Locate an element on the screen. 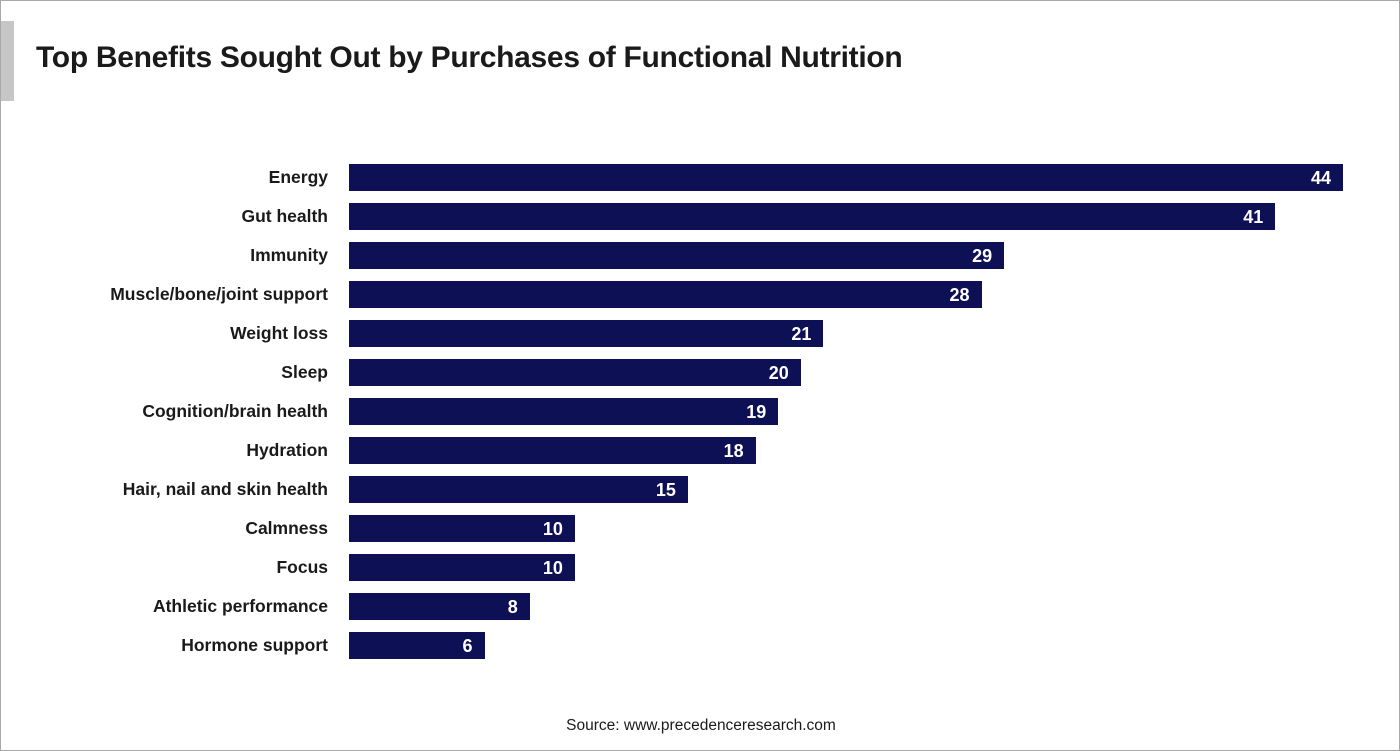 This screenshot has height=751, width=1400. bar-row: Weight loss 21 is located at coordinates (700, 333).